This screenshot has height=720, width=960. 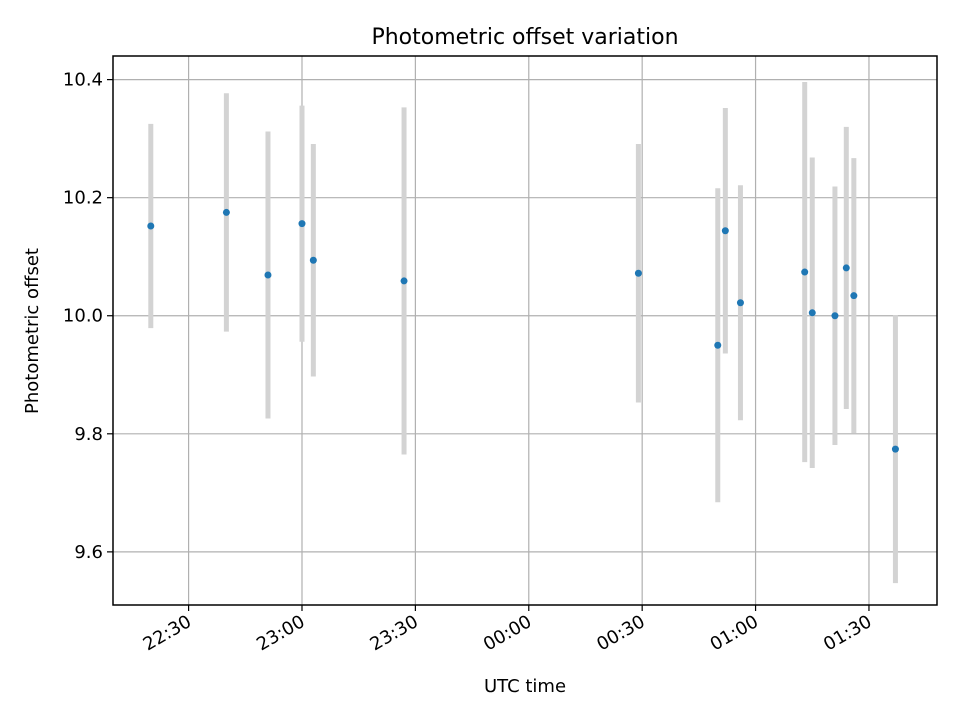 I want to click on x-tick-label: 23:30, so click(x=393, y=633).